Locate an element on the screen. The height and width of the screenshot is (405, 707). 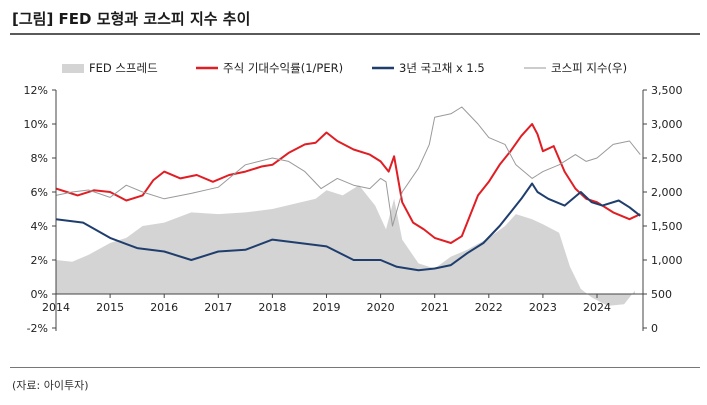
y-right-tick-label: 1,500 is located at coordinates (667, 226).